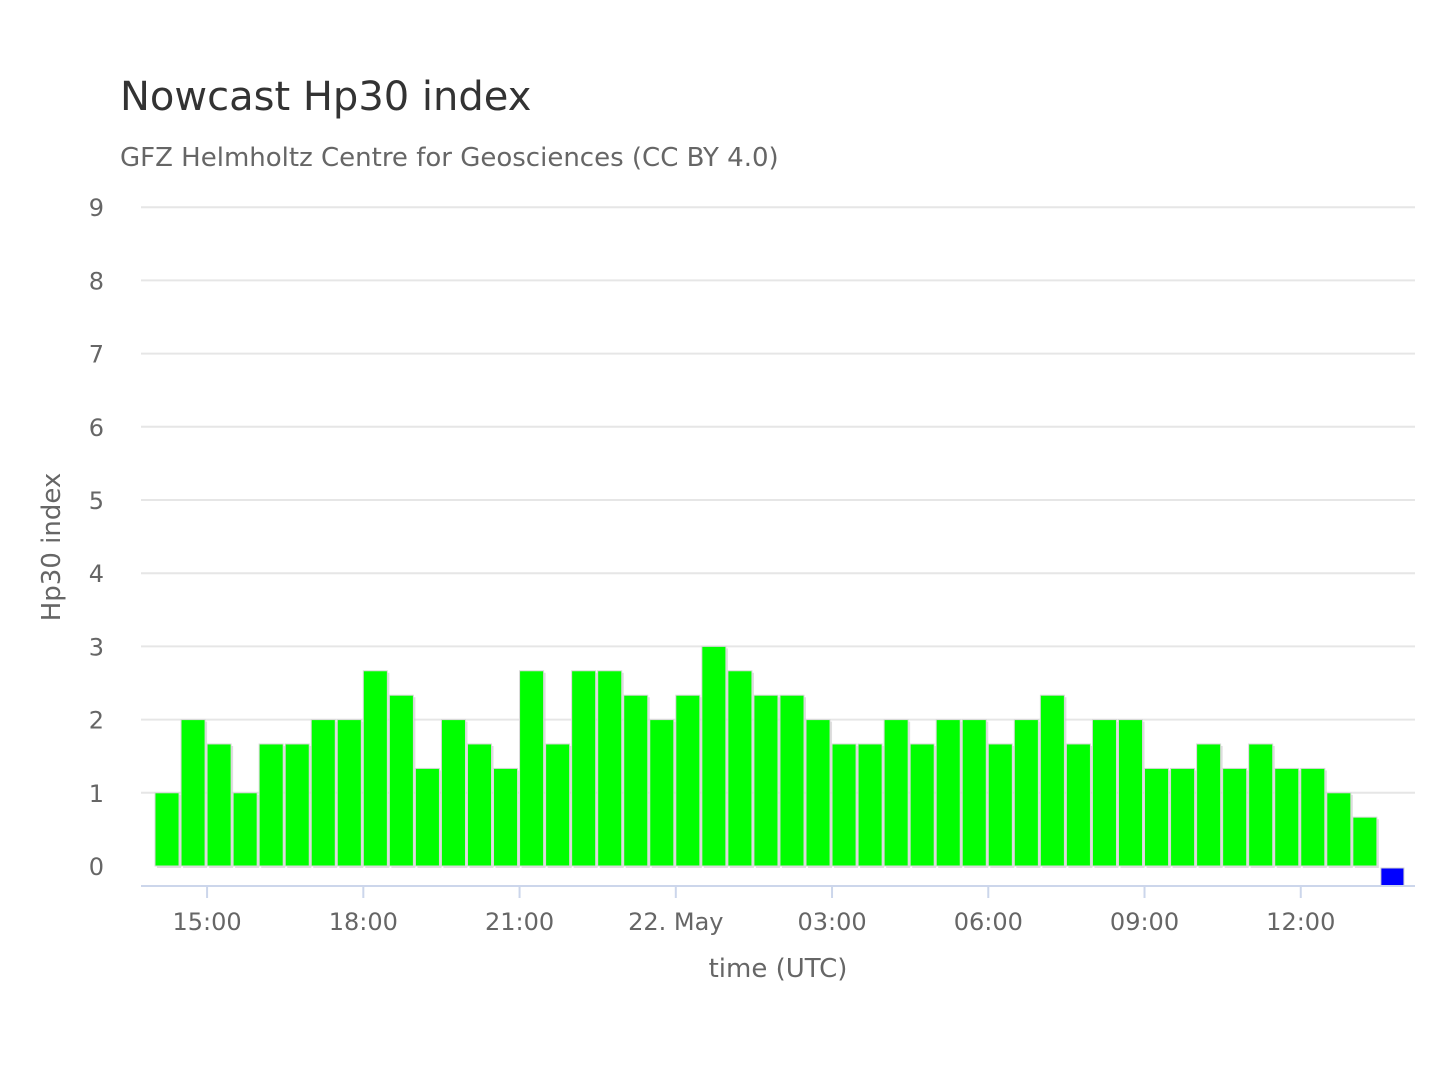 Image resolution: width=1440 pixels, height=1080 pixels. I want to click on y-tick-label: 9, so click(96, 208).